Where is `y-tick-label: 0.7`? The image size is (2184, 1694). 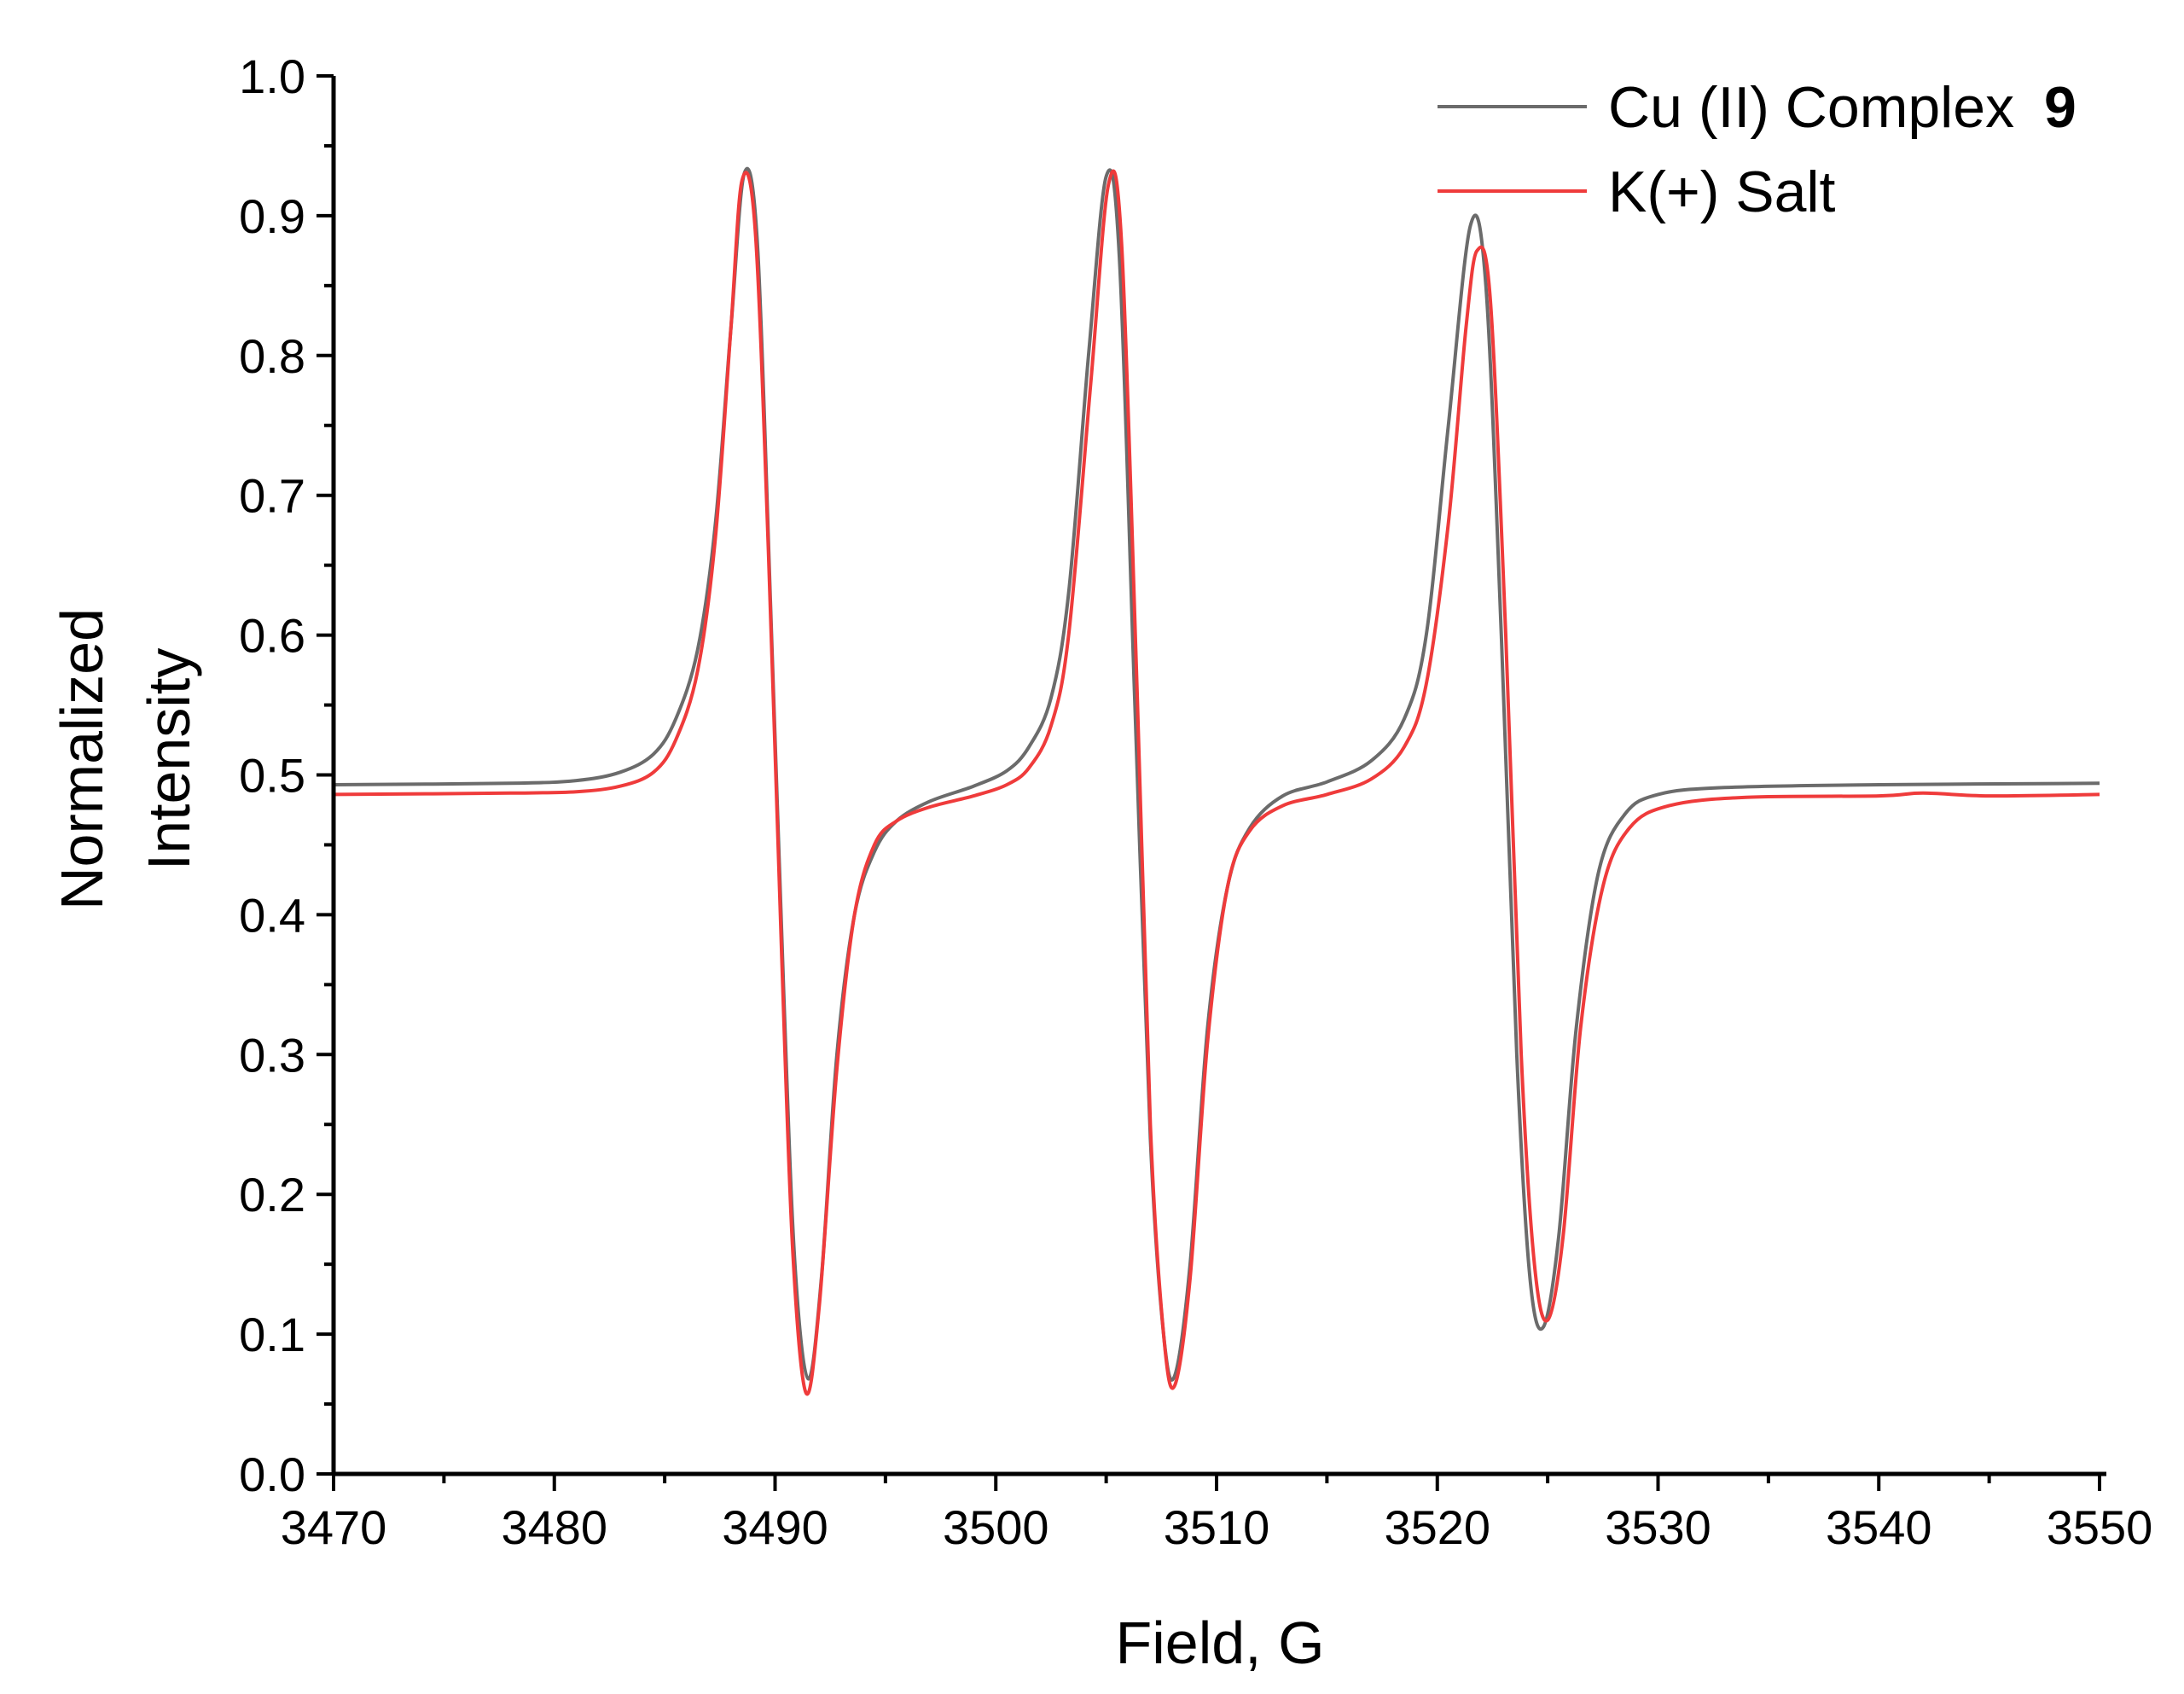
y-tick-label: 0.7 is located at coordinates (272, 496).